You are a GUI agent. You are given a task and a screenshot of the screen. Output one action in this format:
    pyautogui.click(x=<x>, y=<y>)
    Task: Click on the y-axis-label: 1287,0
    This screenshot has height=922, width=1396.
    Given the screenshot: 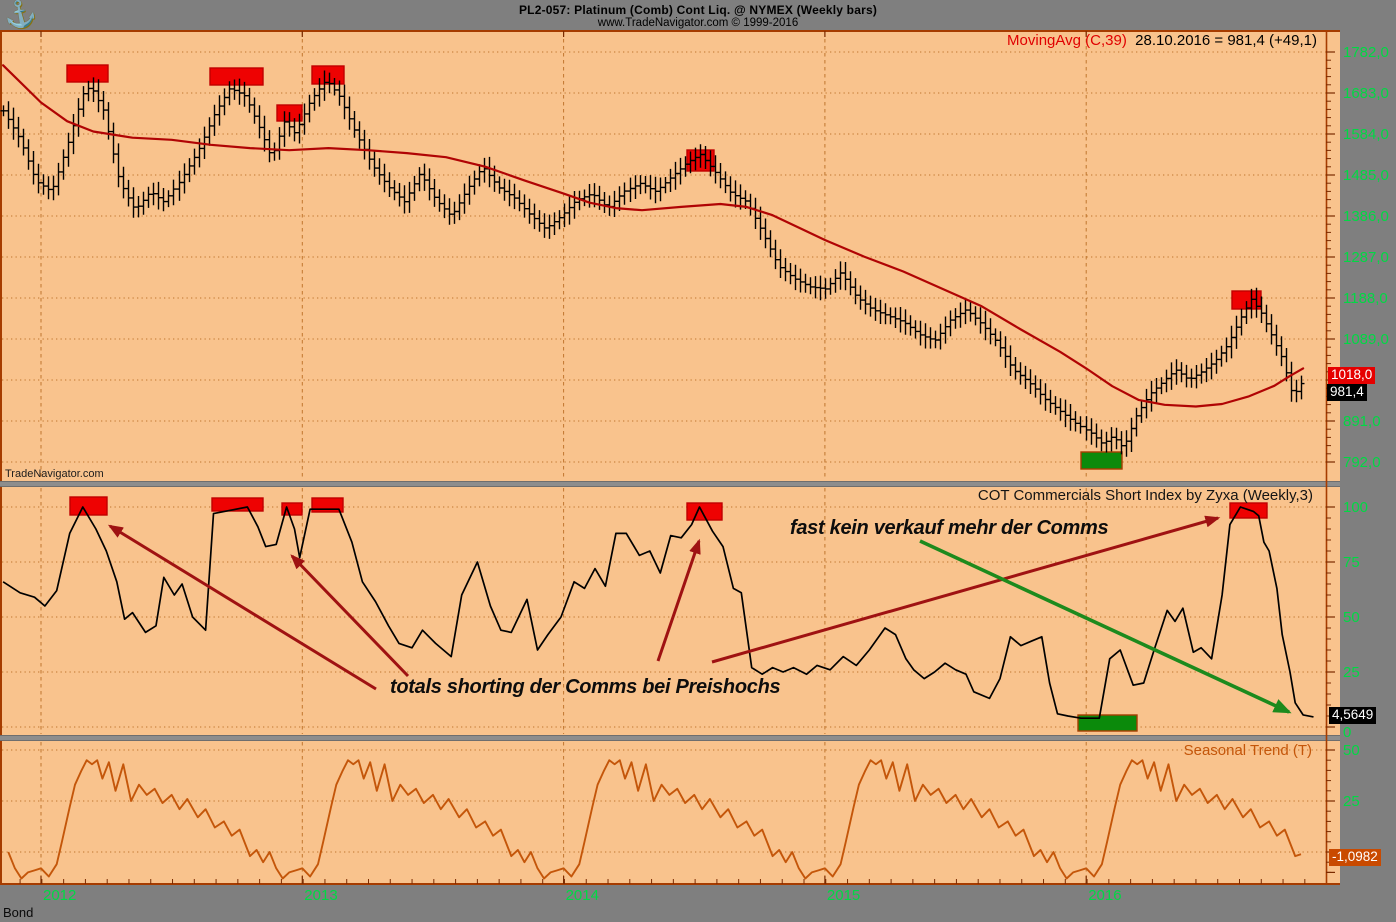 What is the action you would take?
    pyautogui.click(x=1366, y=257)
    